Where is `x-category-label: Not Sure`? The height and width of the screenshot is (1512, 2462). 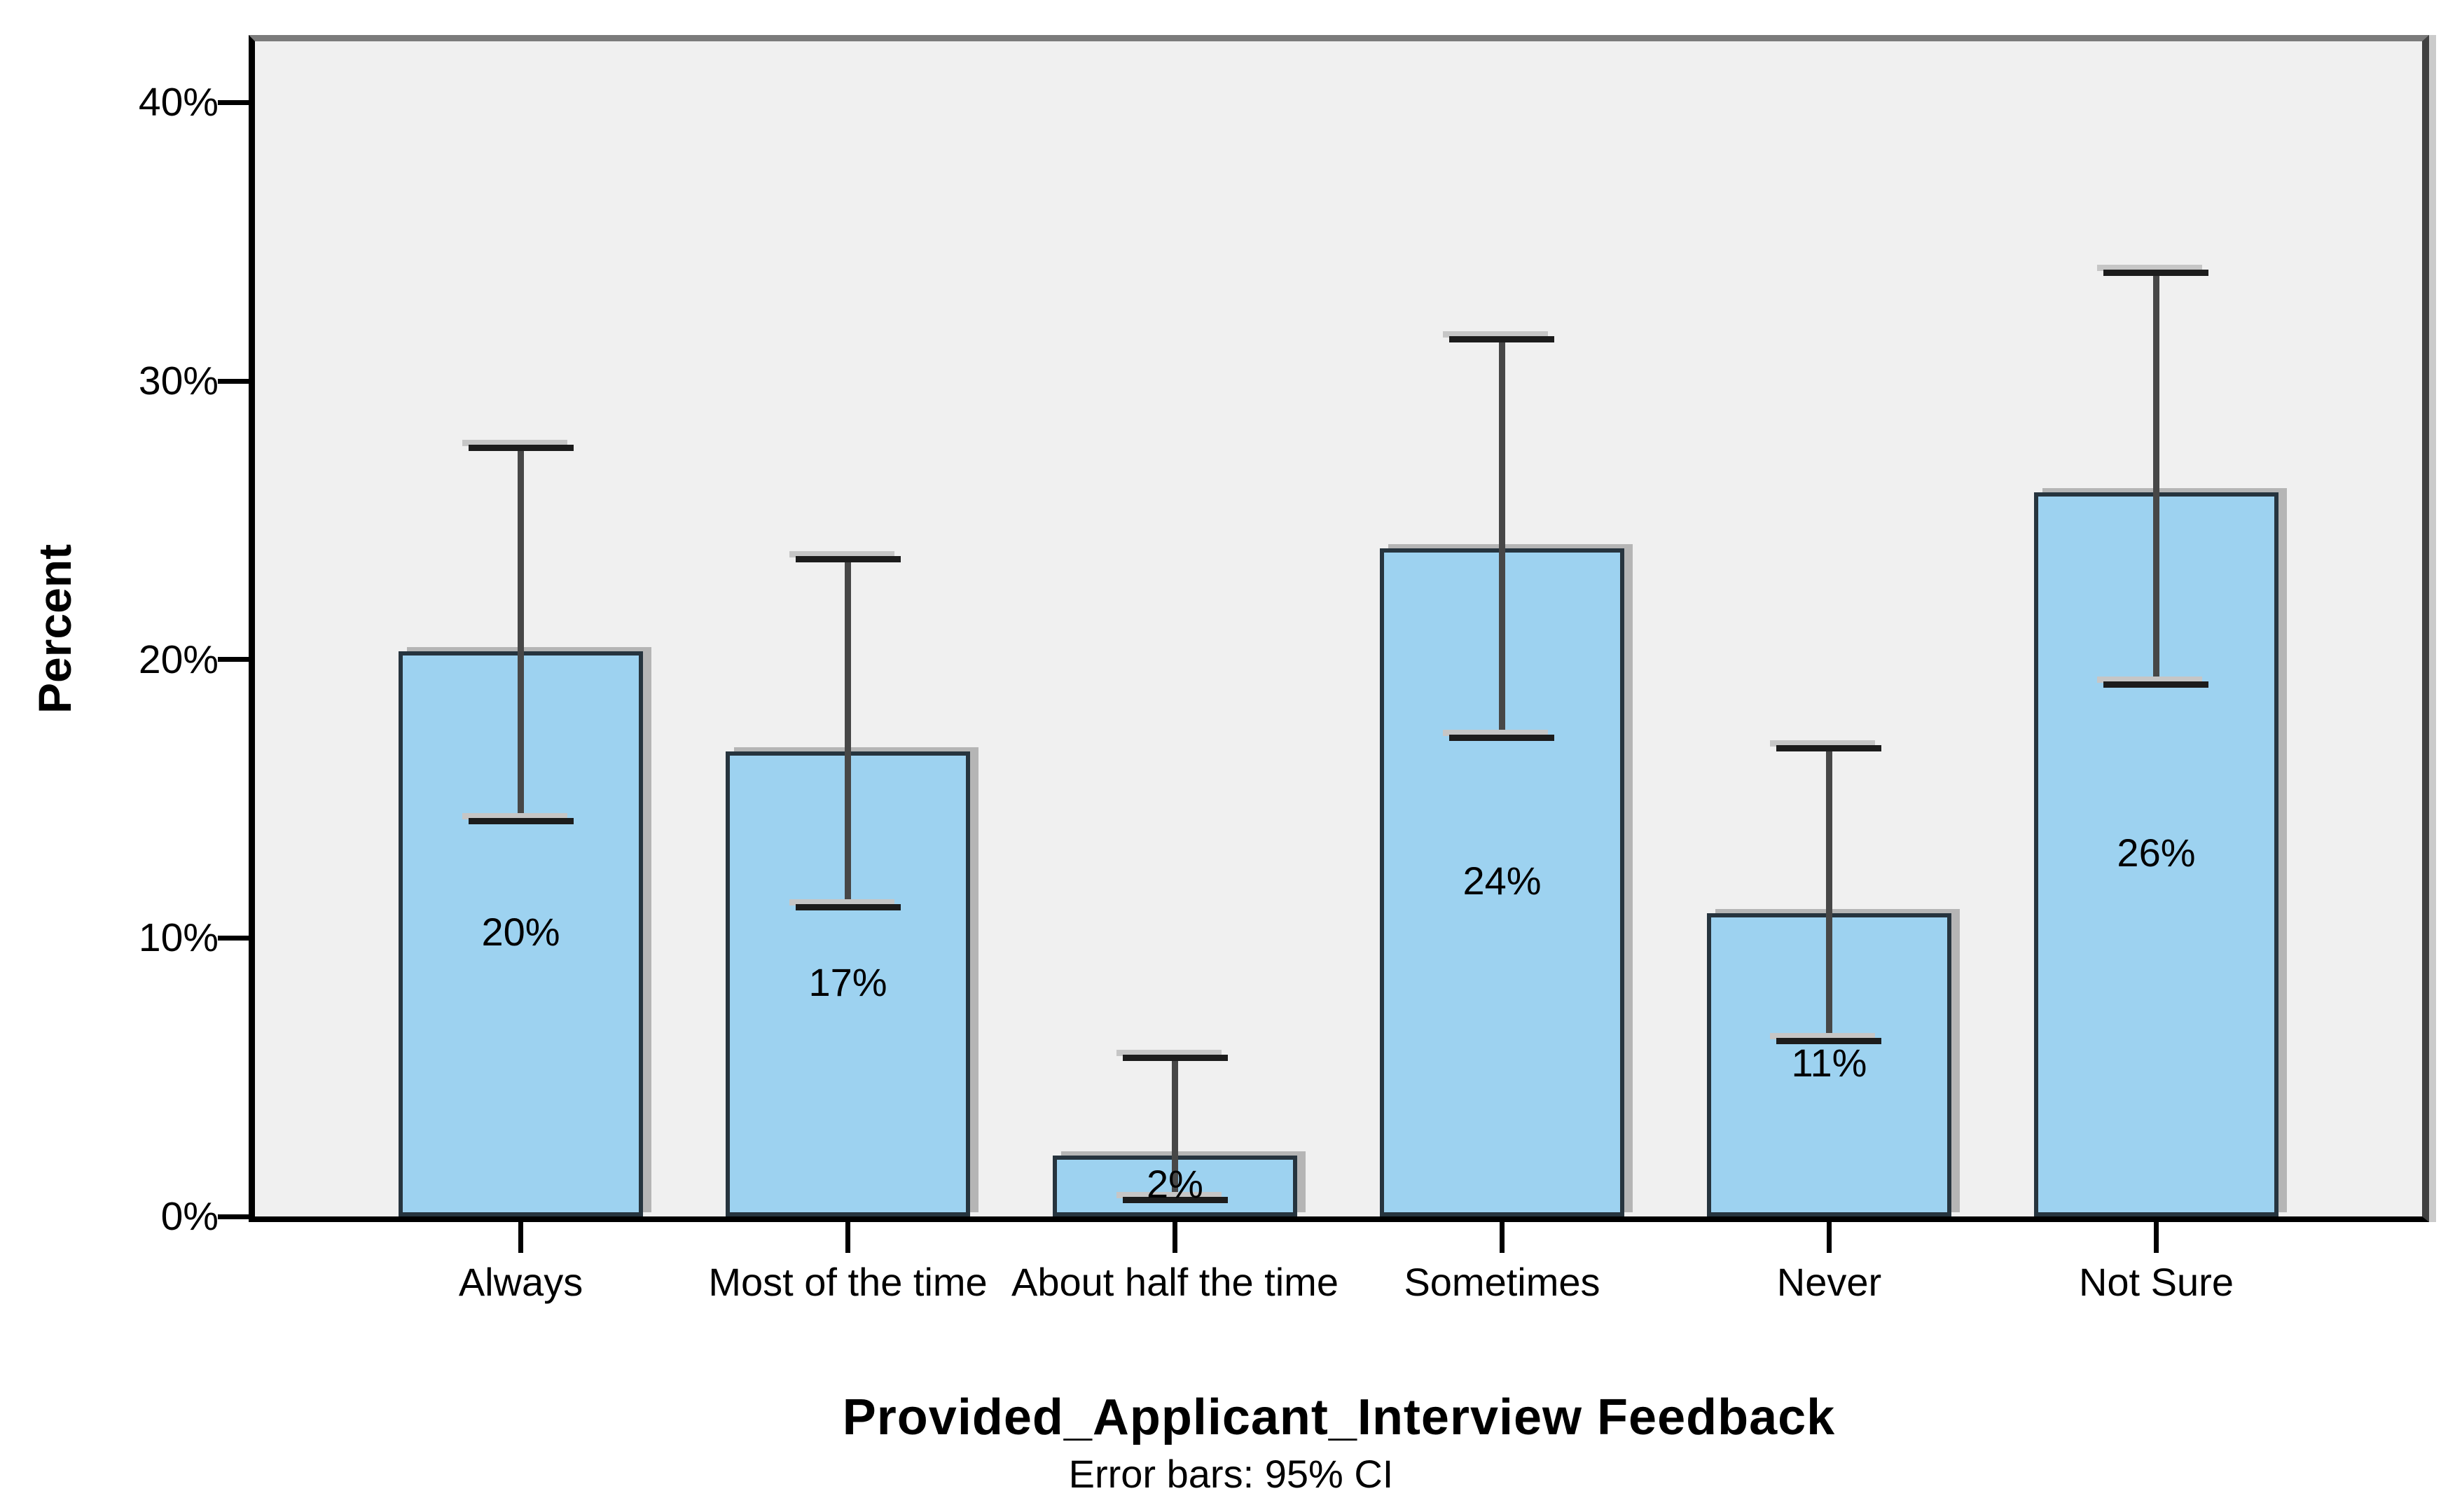
x-category-label: Not Sure is located at coordinates (2156, 1282).